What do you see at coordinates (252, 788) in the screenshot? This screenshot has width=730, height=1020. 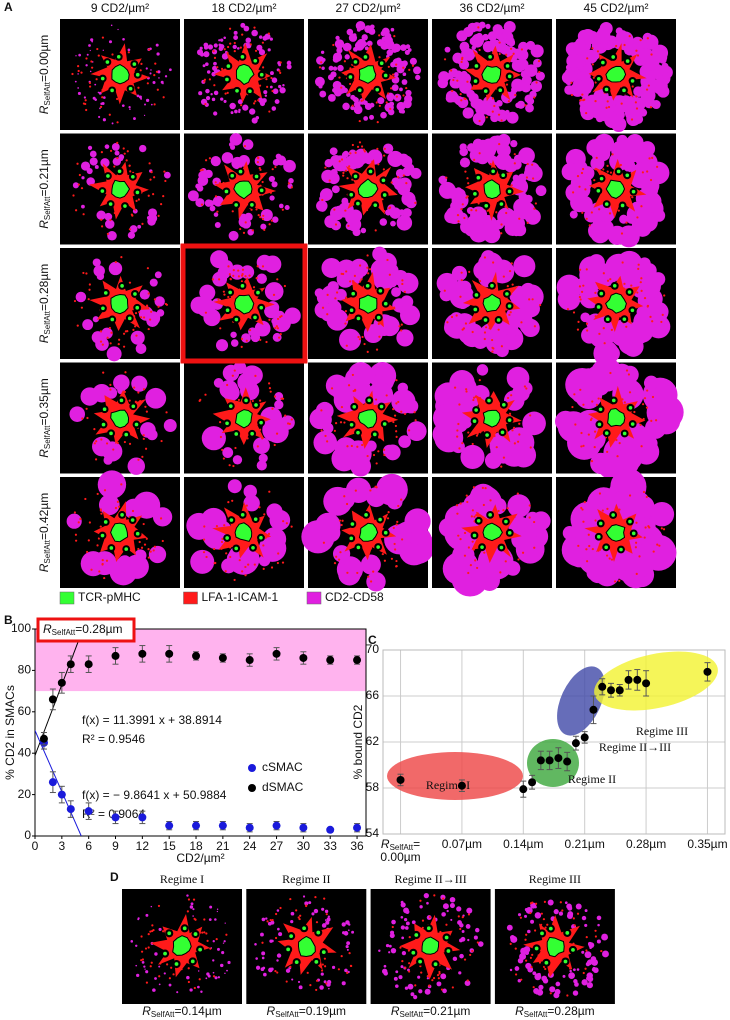 I see `legend-marker` at bounding box center [252, 788].